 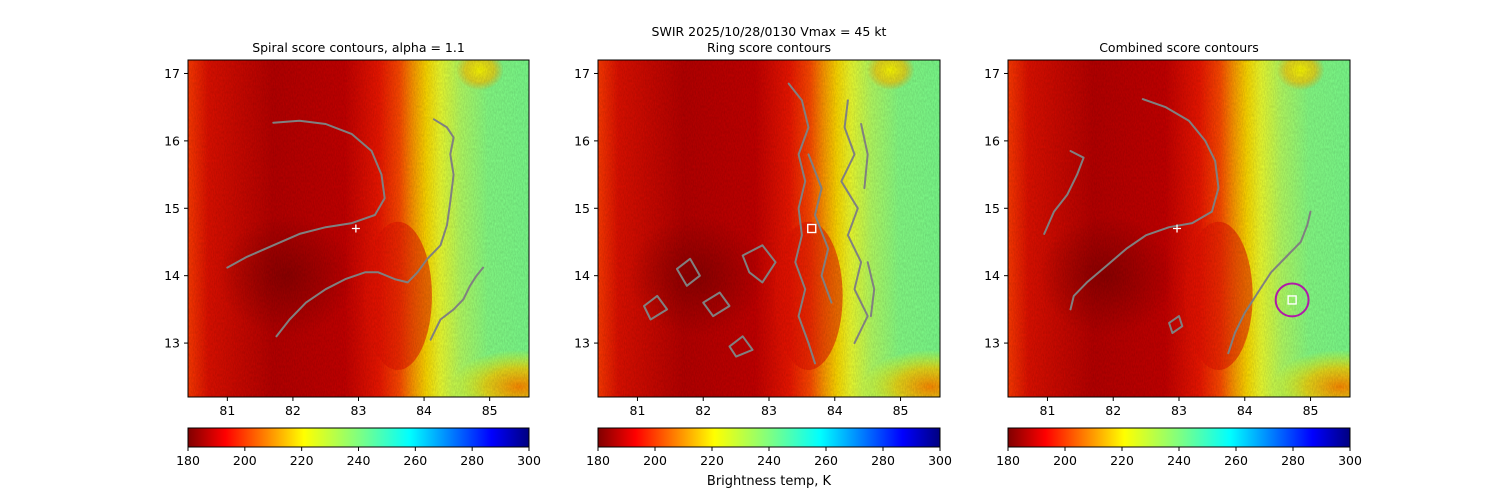 I want to click on panel-title: Spiral score contours, alpha = 1.1, so click(x=358, y=47).